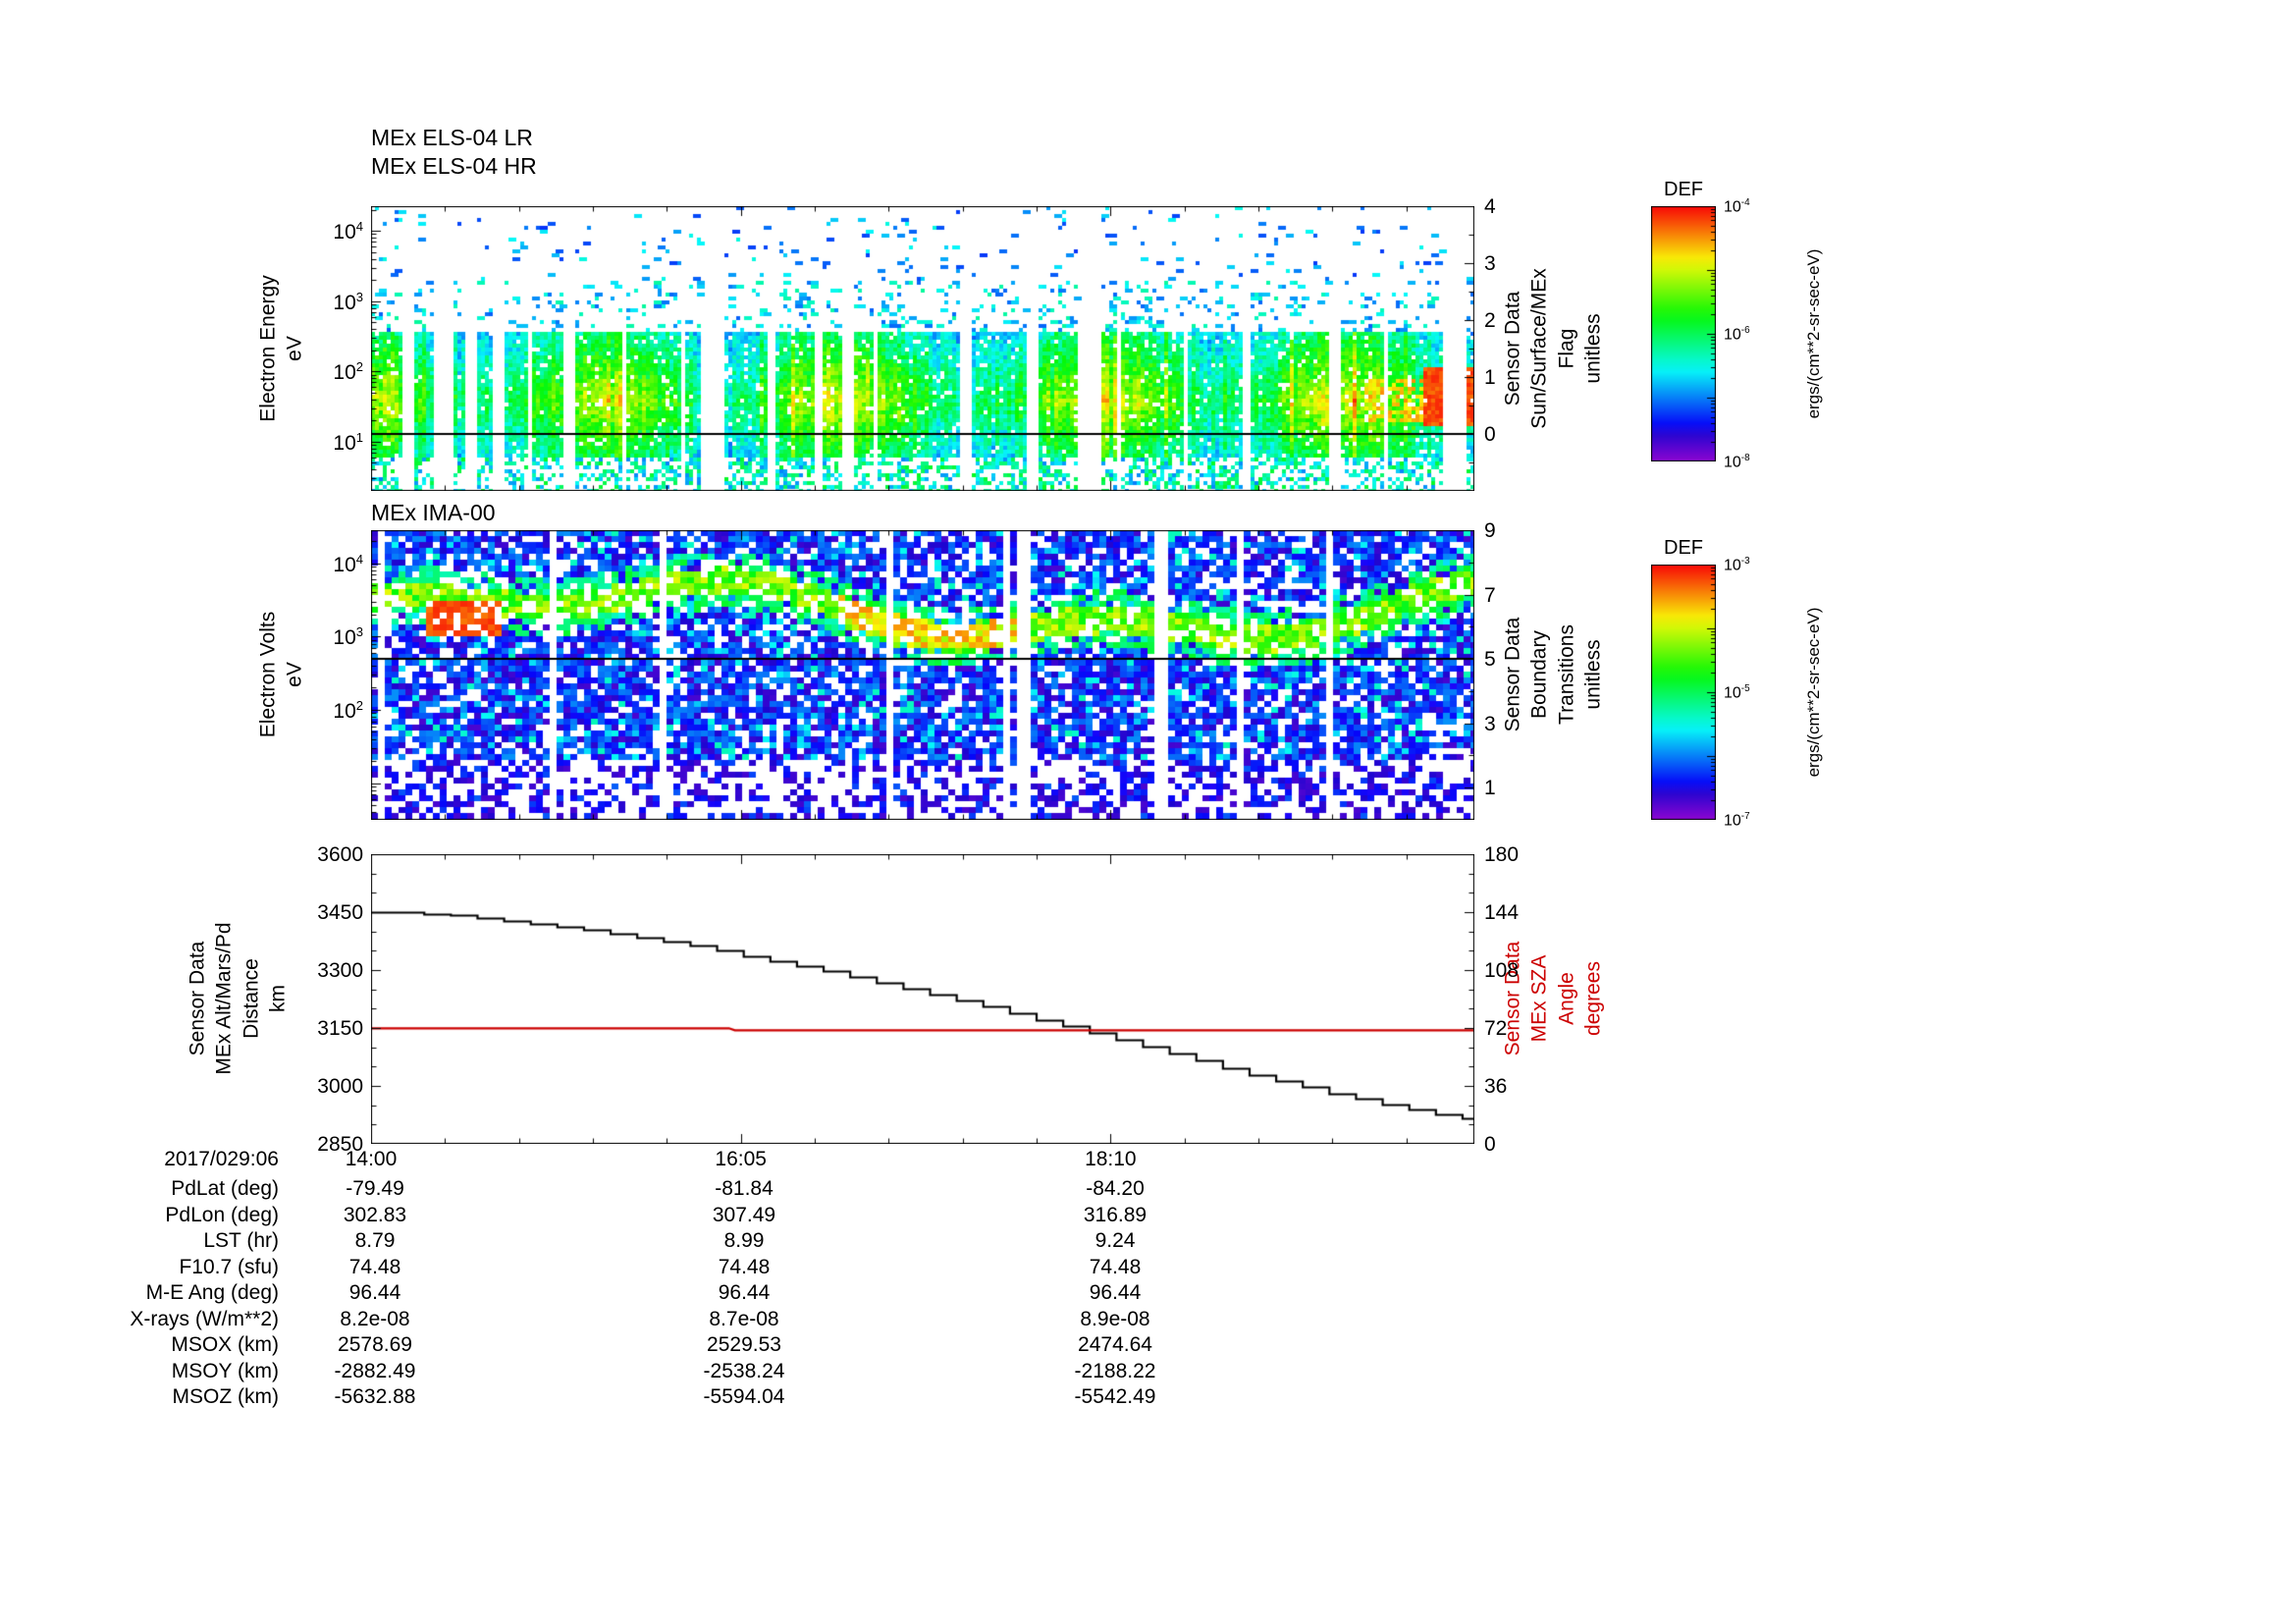  Describe the element at coordinates (1490, 595) in the screenshot. I see `ima-right-tick-label: 7` at that location.